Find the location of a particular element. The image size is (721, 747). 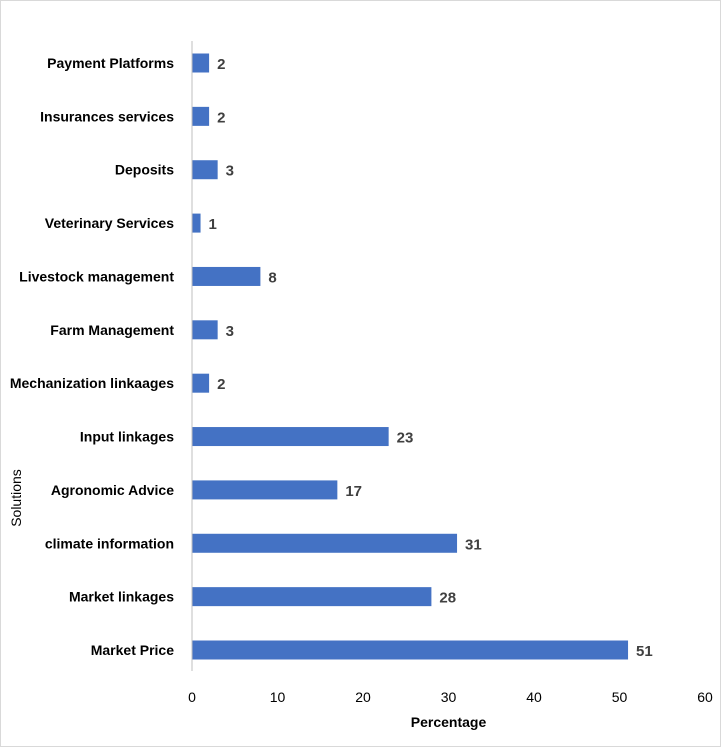

data-label-input-linkages: 23 is located at coordinates (405, 438).